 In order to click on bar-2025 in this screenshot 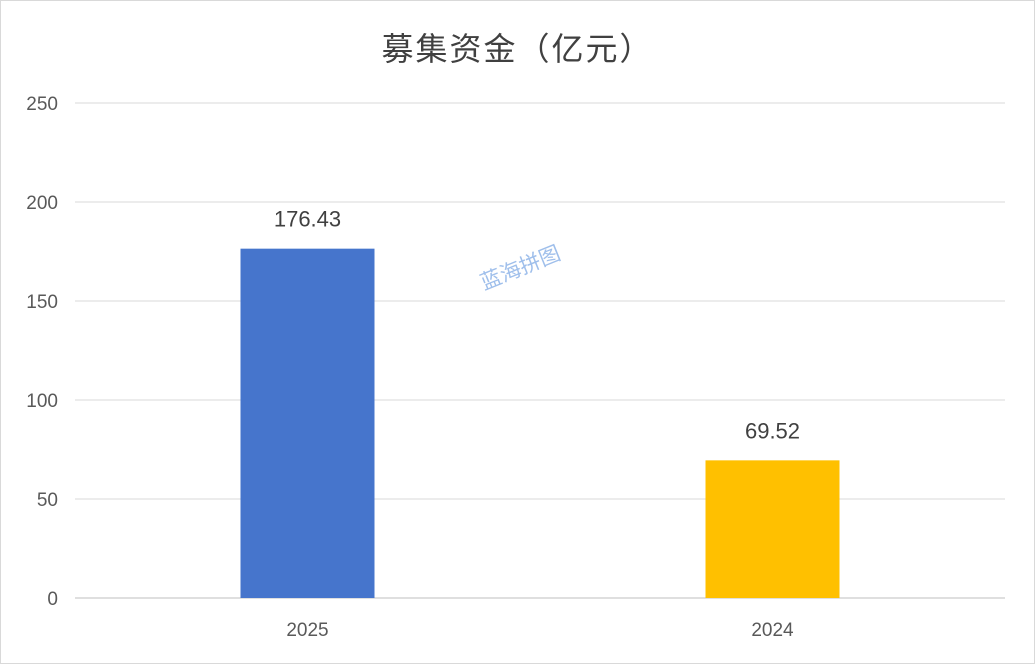, I will do `click(307, 423)`.